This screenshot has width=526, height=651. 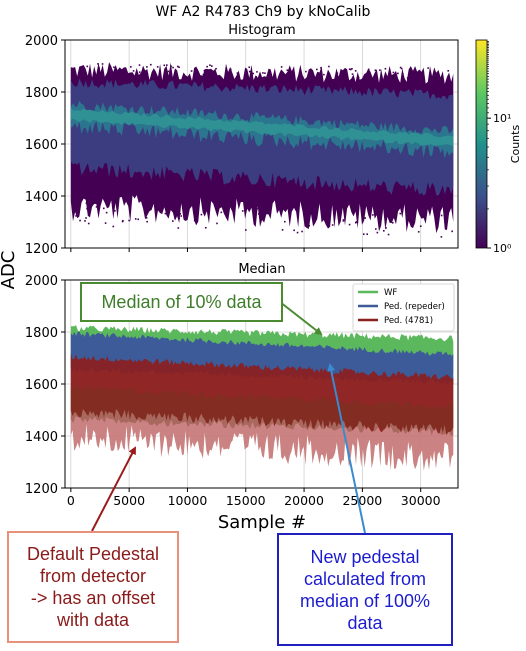 What do you see at coordinates (481, 144) in the screenshot?
I see `colorbar-gradient` at bounding box center [481, 144].